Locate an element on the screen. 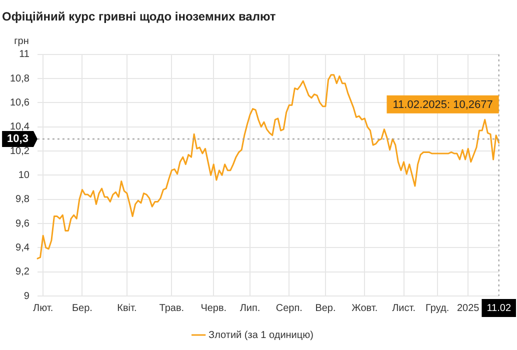 The image size is (517, 350). x-tick-label: Трав. is located at coordinates (171, 308).